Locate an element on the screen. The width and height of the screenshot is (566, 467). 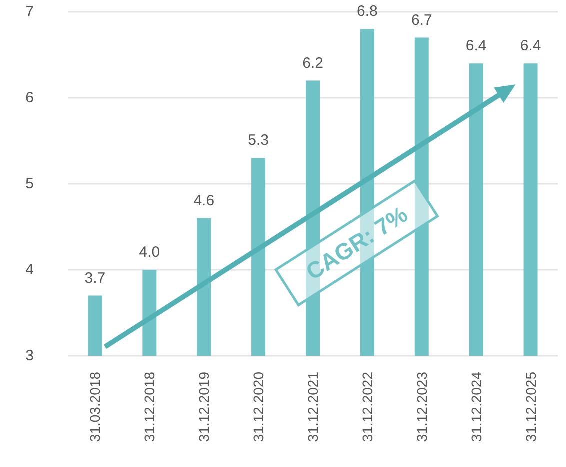
y-tick-label: 3 is located at coordinates (30, 356).